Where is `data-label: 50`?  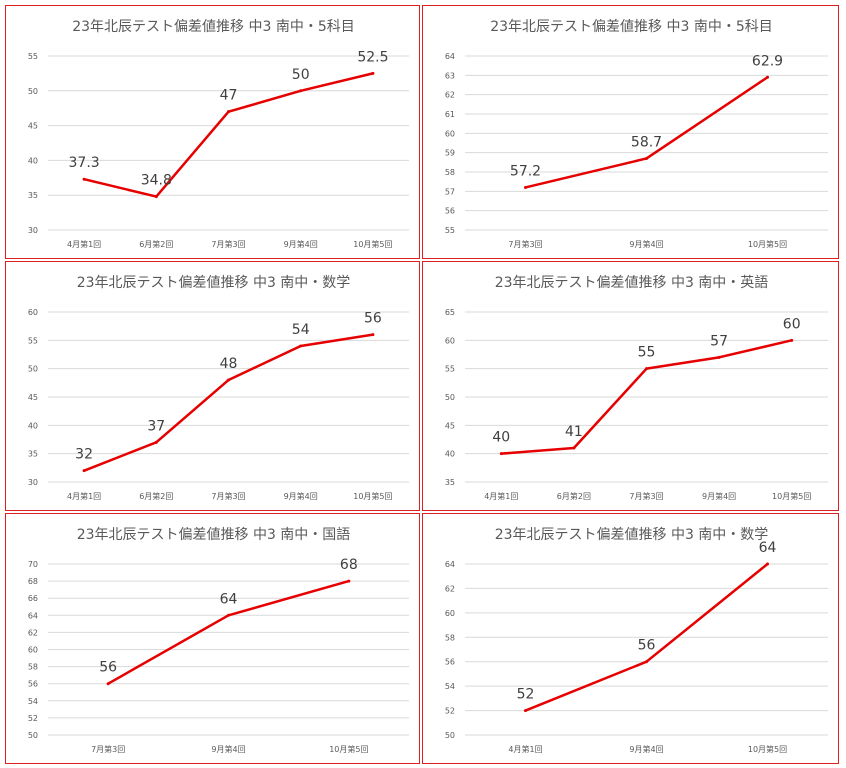
data-label: 50 is located at coordinates (301, 75).